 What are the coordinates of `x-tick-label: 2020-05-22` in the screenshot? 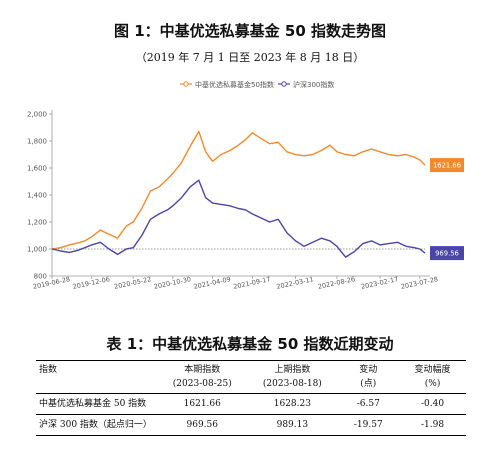 It's located at (132, 283).